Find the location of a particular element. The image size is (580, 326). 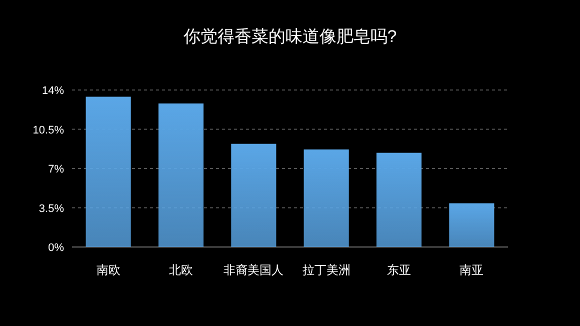

x-tick-label: 东亚 is located at coordinates (399, 270).